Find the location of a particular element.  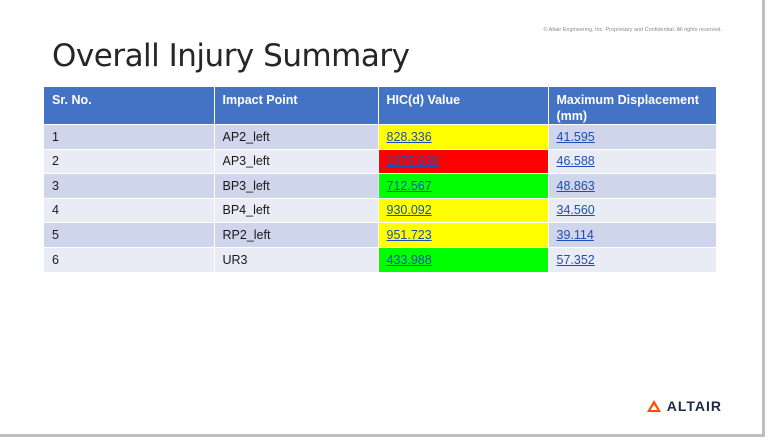

cell-impact-point: BP4_left is located at coordinates (296, 210).